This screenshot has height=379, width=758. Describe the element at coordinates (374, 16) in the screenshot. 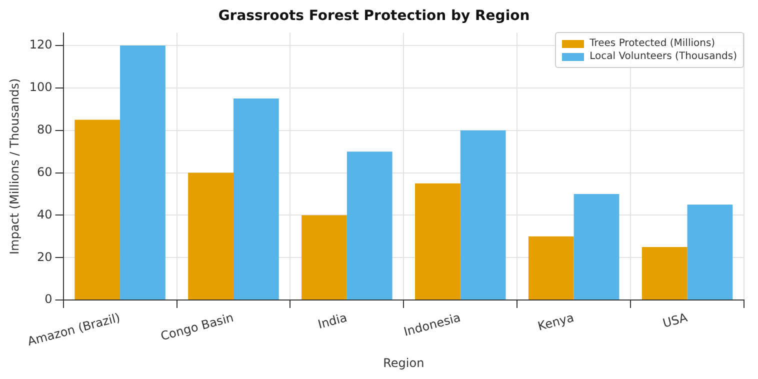

I see `chart-title: Grassroots Forest Protection by Region` at that location.